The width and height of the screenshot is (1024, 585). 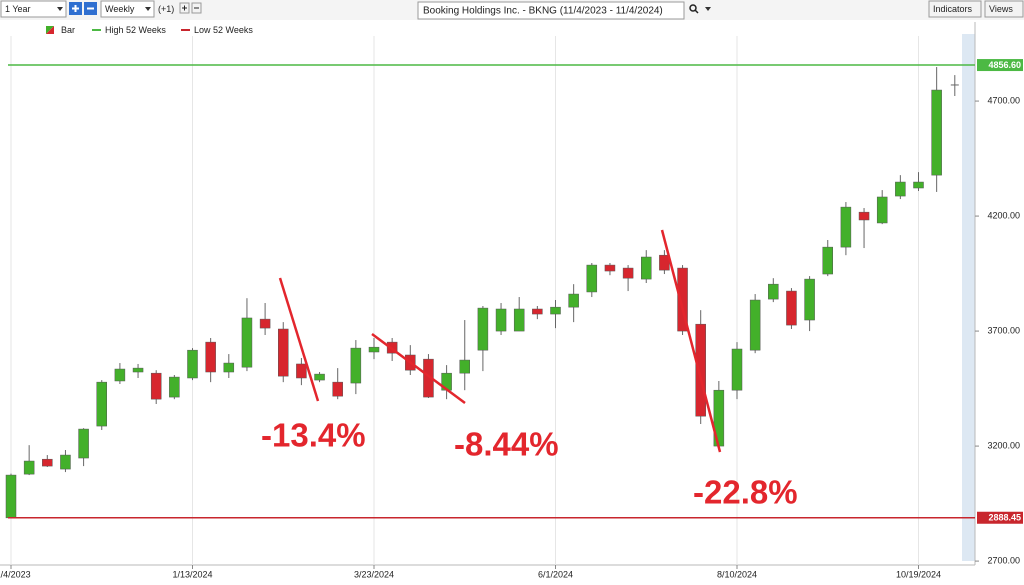 I want to click on annotation: -13.4%, so click(x=313, y=435).